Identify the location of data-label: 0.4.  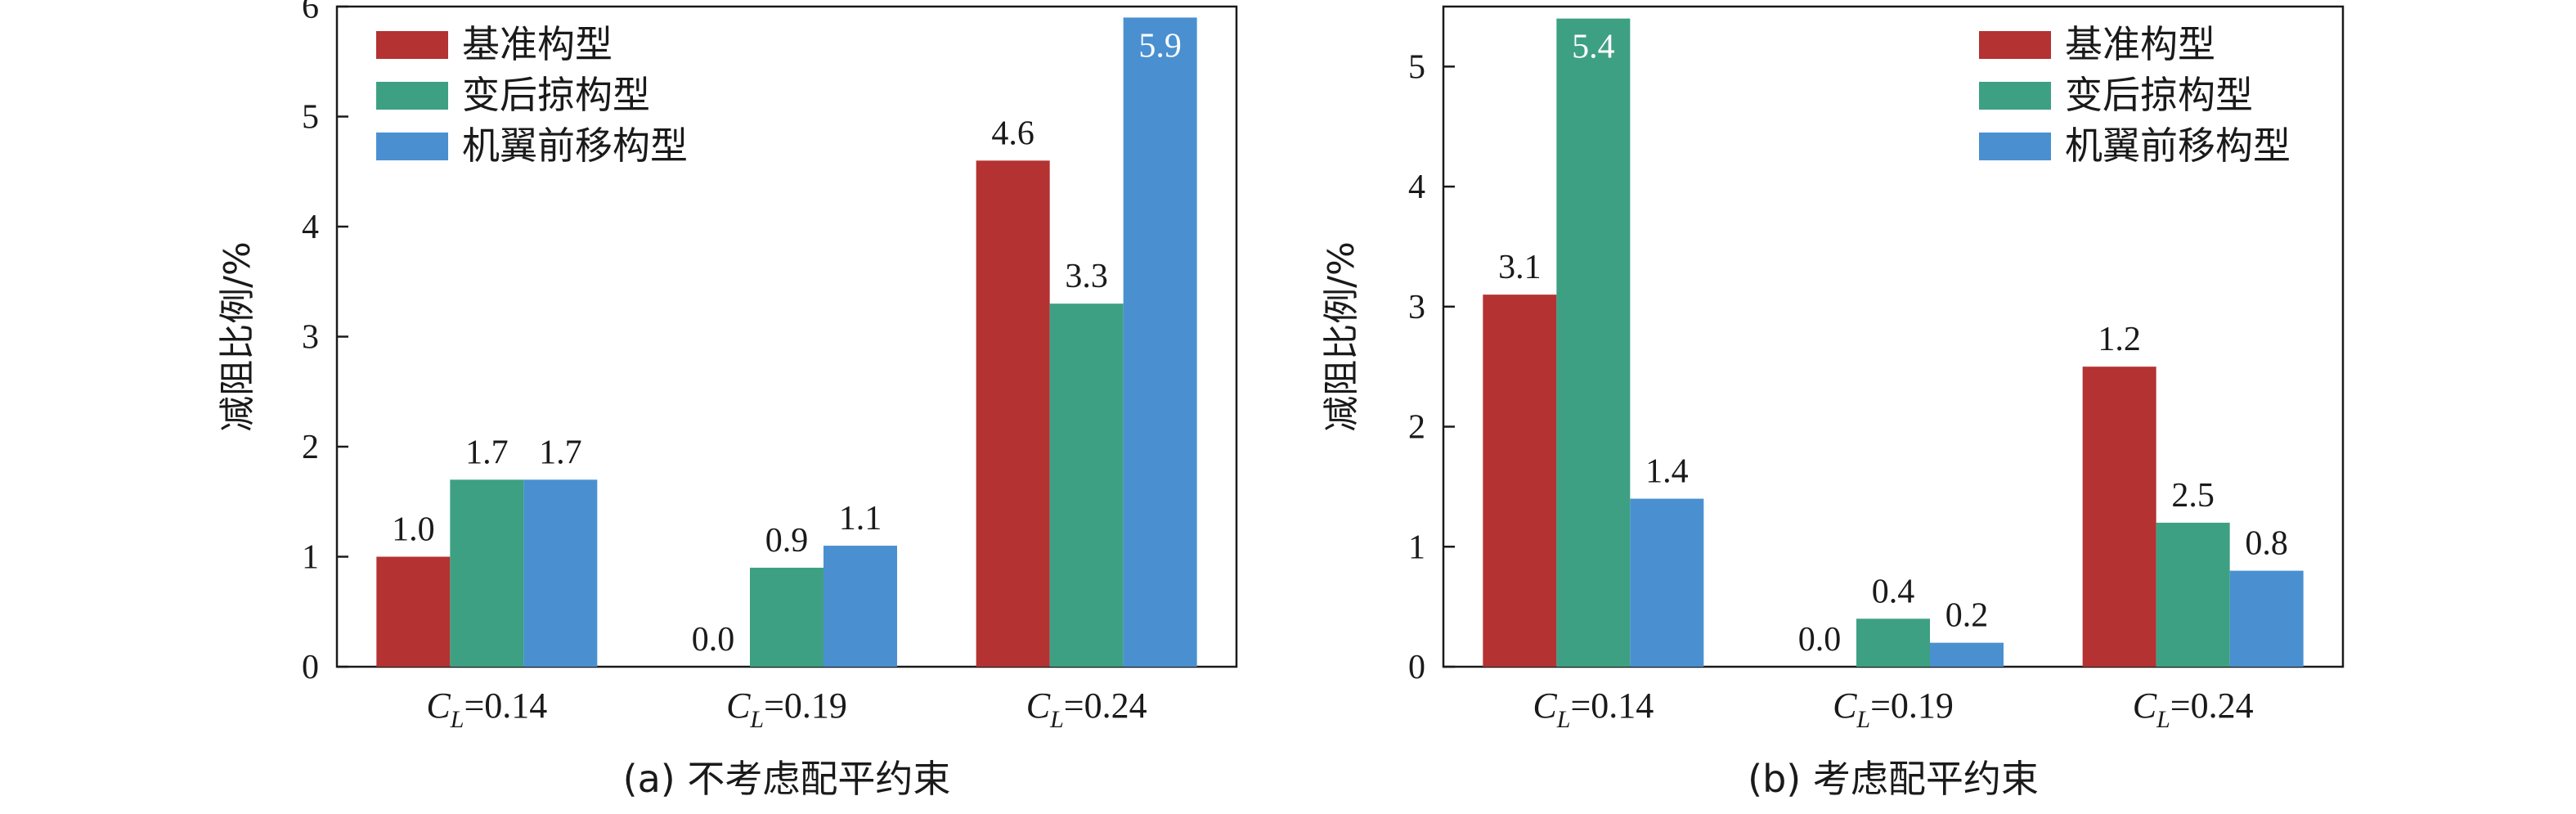
(1894, 591).